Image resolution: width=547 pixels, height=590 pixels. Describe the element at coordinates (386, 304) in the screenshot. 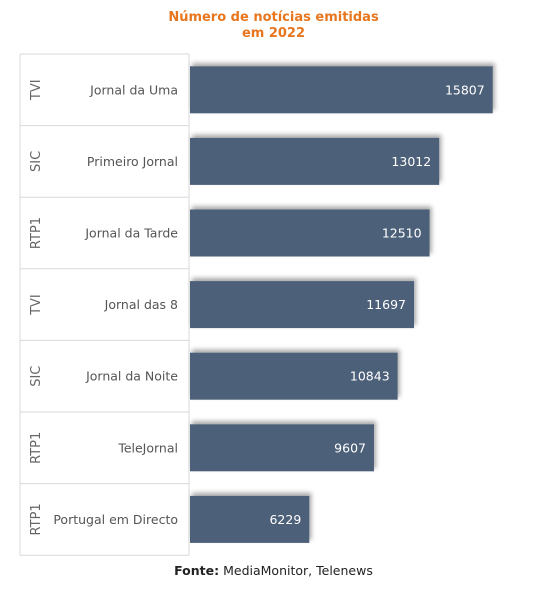

I see `bar-value-label: 11697` at that location.